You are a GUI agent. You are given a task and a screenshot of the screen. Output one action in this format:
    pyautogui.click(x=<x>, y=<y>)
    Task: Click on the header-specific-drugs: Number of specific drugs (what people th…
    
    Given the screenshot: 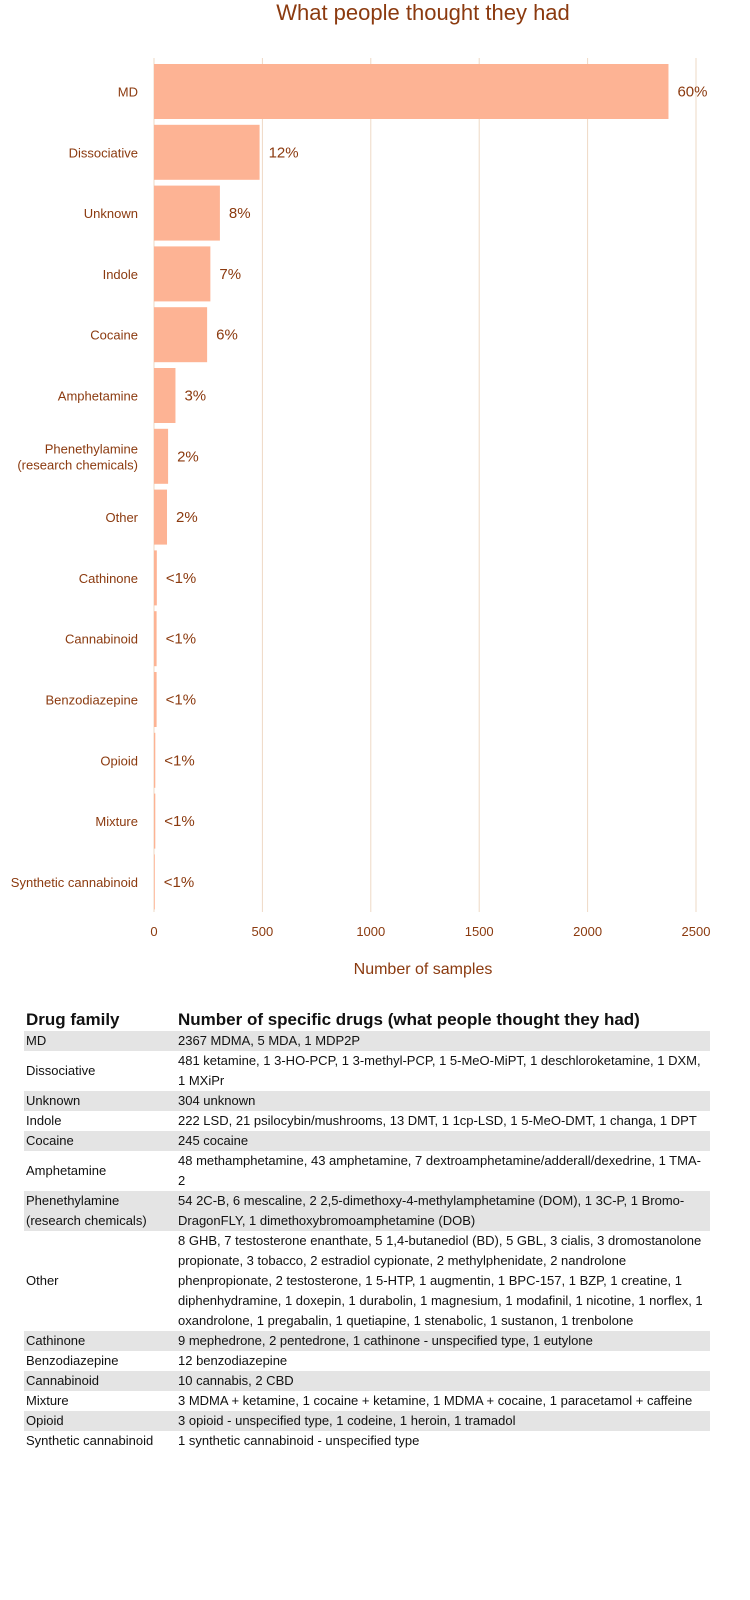 What is the action you would take?
    pyautogui.click(x=409, y=1019)
    